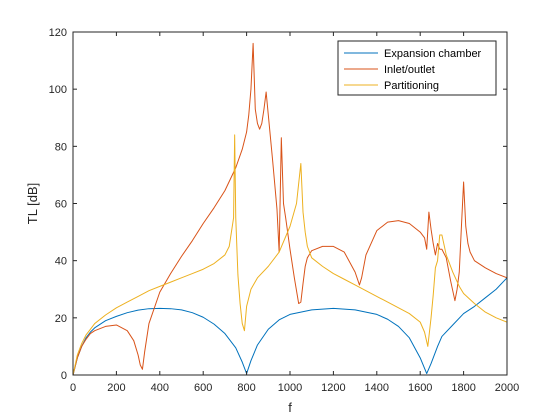 Image resolution: width=560 pixels, height=420 pixels. I want to click on x-tick-label: 600, so click(203, 388).